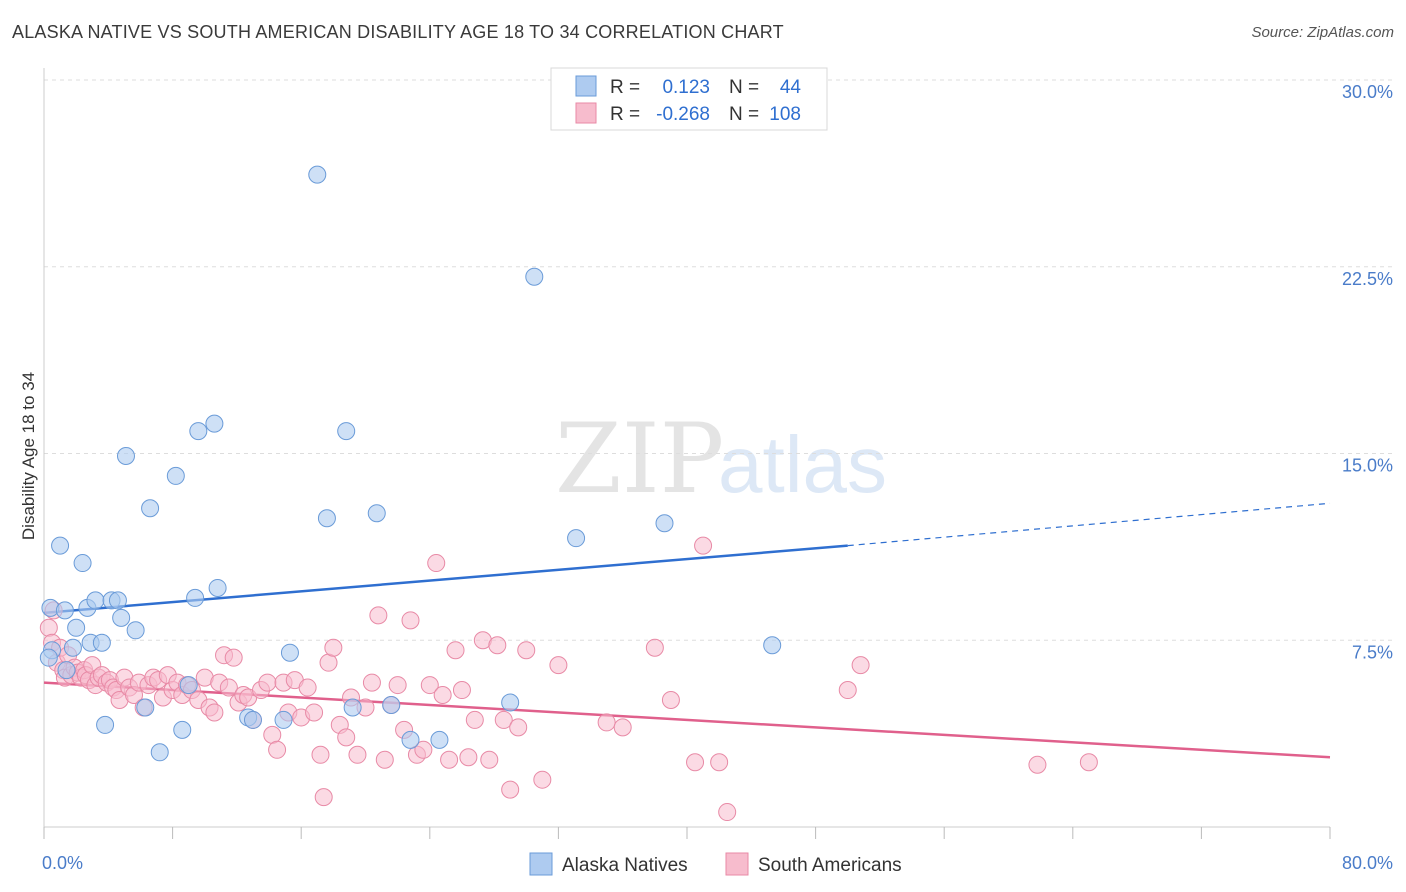 The image size is (1406, 892). What do you see at coordinates (744, 87) in the screenshot?
I see `legend-n-label-1: N =` at bounding box center [744, 87].